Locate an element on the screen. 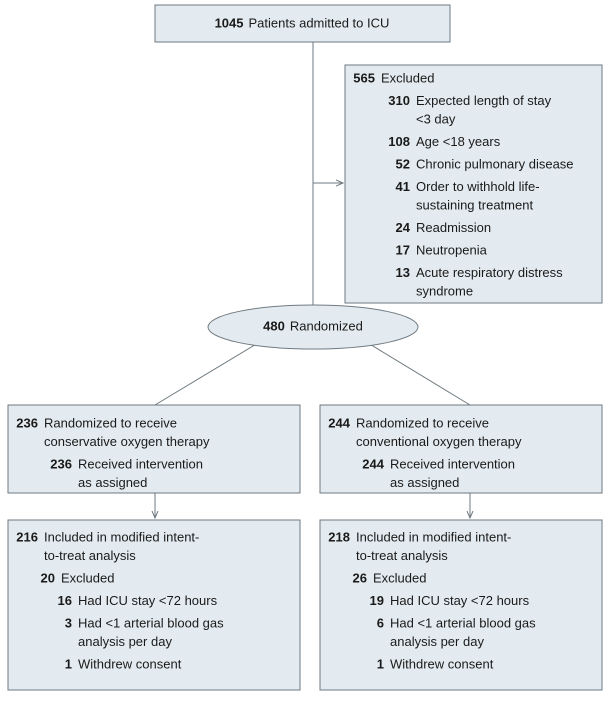 This screenshot has width=610, height=701. count: 41 is located at coordinates (403, 186).